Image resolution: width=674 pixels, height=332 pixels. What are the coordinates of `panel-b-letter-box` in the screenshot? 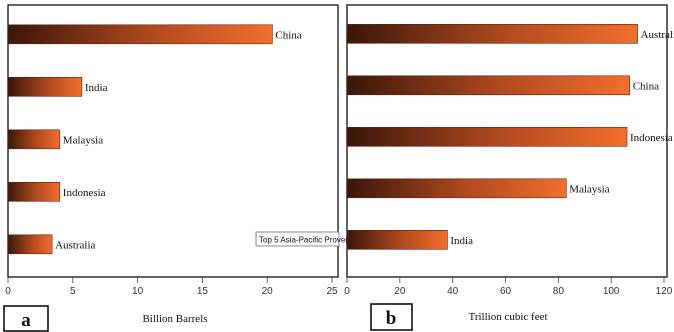 It's located at (391, 317).